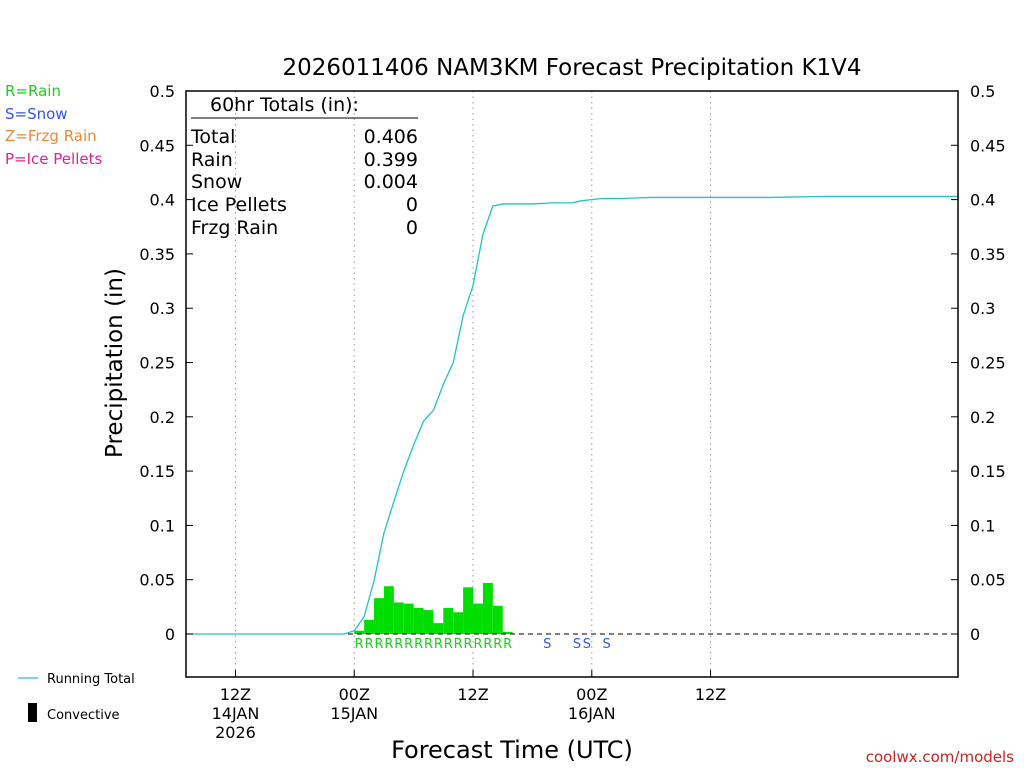 The width and height of the screenshot is (1024, 768). What do you see at coordinates (162, 417) in the screenshot?
I see `left-ytick-label-4: 0.2` at bounding box center [162, 417].